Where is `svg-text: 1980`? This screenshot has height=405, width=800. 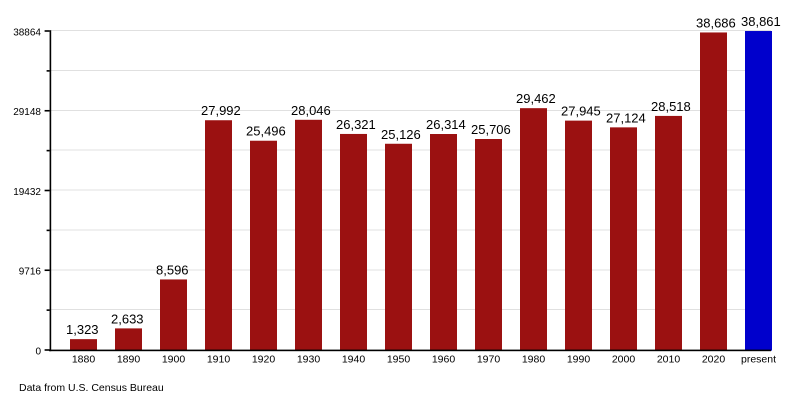
svg-text: 1980 is located at coordinates (534, 360).